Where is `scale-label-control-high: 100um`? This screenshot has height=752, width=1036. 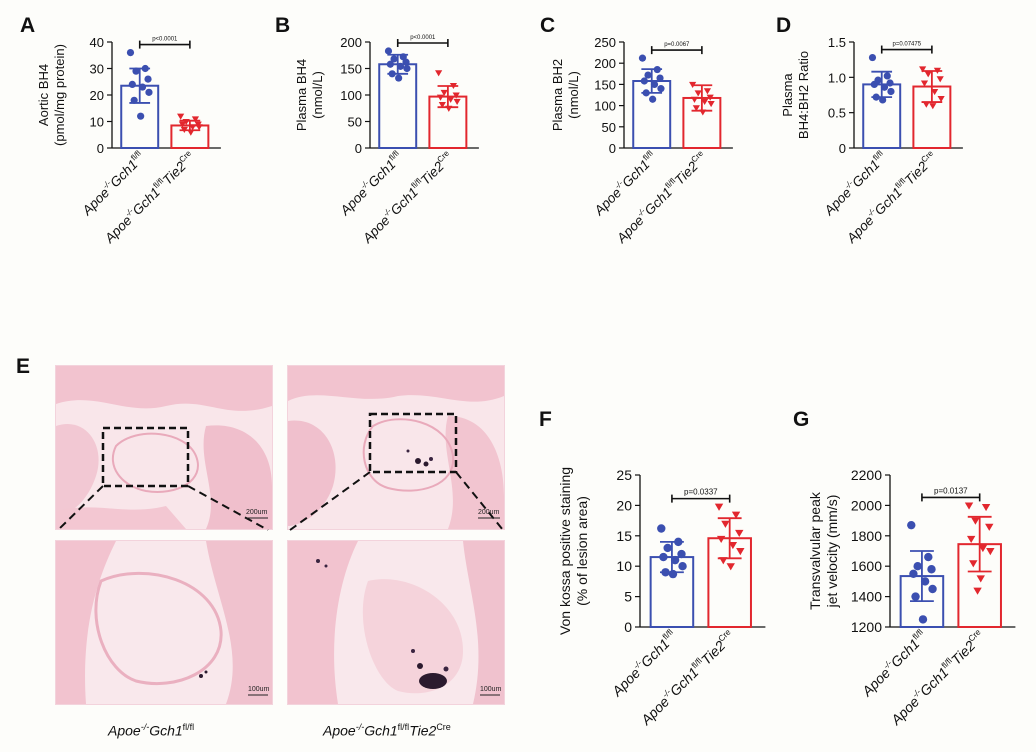 scale-label-control-high: 100um is located at coordinates (259, 689).